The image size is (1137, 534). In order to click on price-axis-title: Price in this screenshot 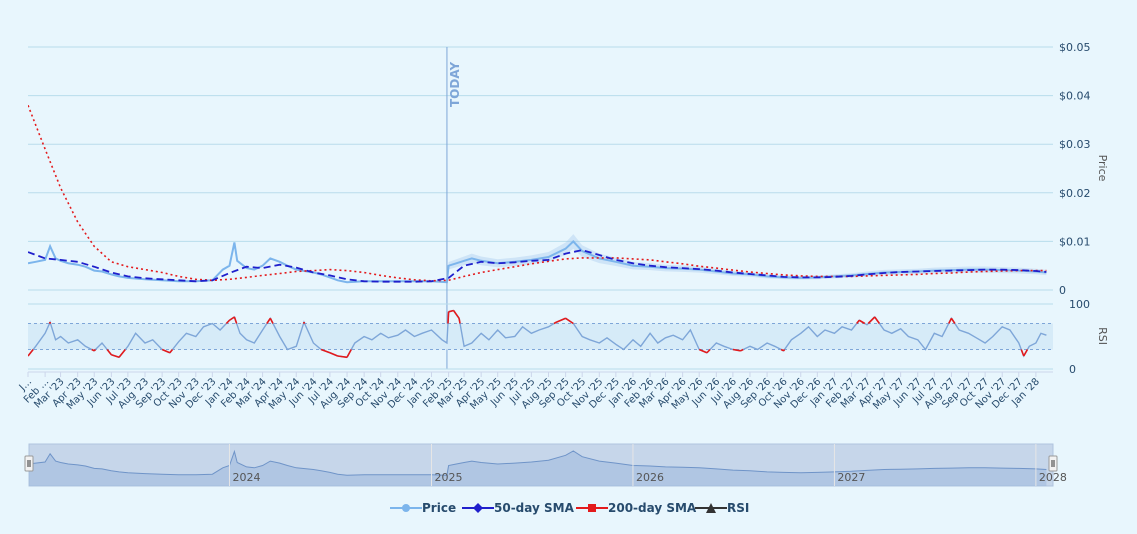, I will do `click(1102, 168)`.